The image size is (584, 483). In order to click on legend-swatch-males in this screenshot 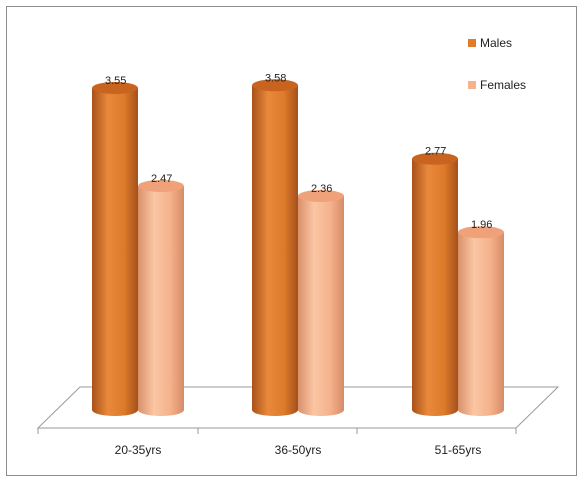, I will do `click(472, 43)`.